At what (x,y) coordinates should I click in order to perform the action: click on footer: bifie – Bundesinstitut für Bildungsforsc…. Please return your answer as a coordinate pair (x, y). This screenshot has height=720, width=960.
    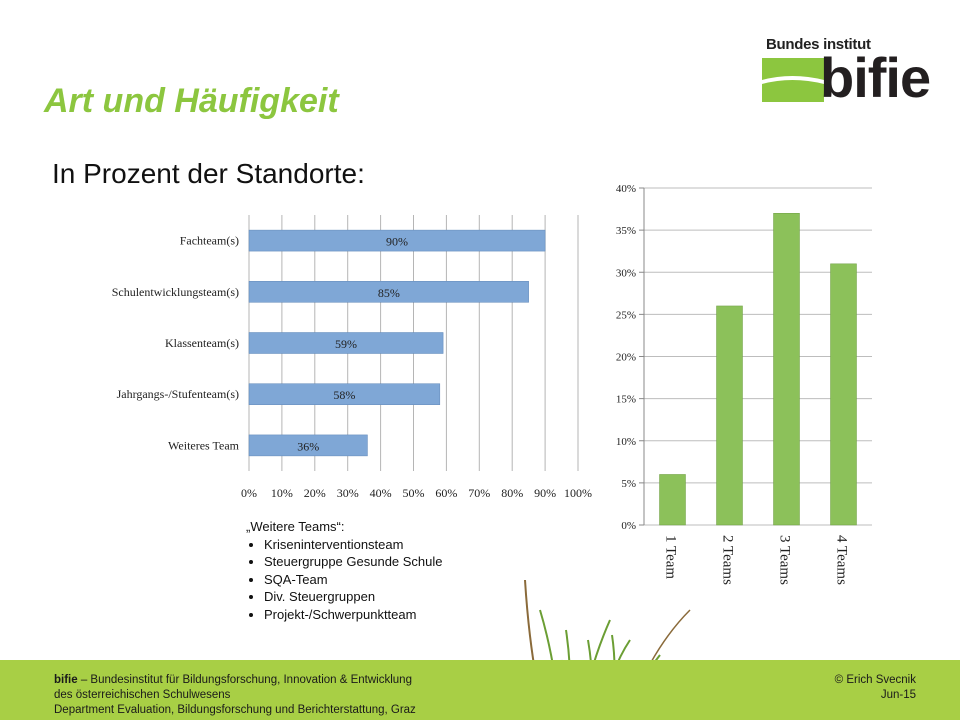
    Looking at the image, I should click on (480, 690).